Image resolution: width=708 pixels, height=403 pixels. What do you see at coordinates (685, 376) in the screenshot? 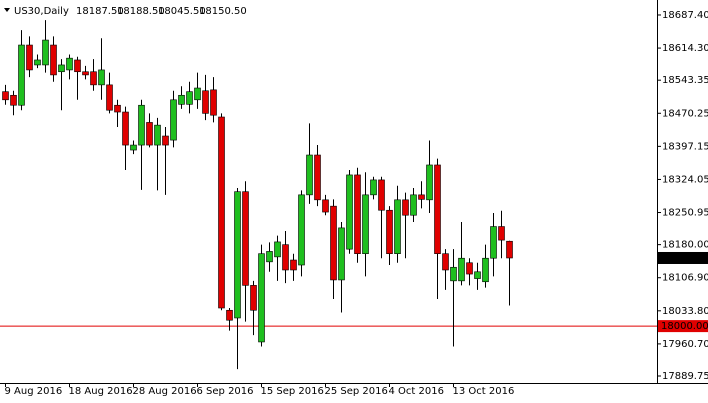
I see `y-tick-label: 17889.75` at bounding box center [685, 376].